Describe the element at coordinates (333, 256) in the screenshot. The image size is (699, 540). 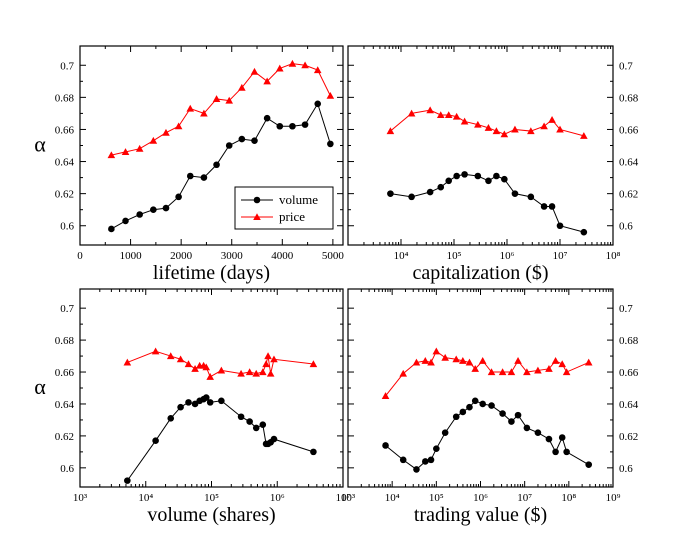
I see `x-tick-label: 5000` at that location.